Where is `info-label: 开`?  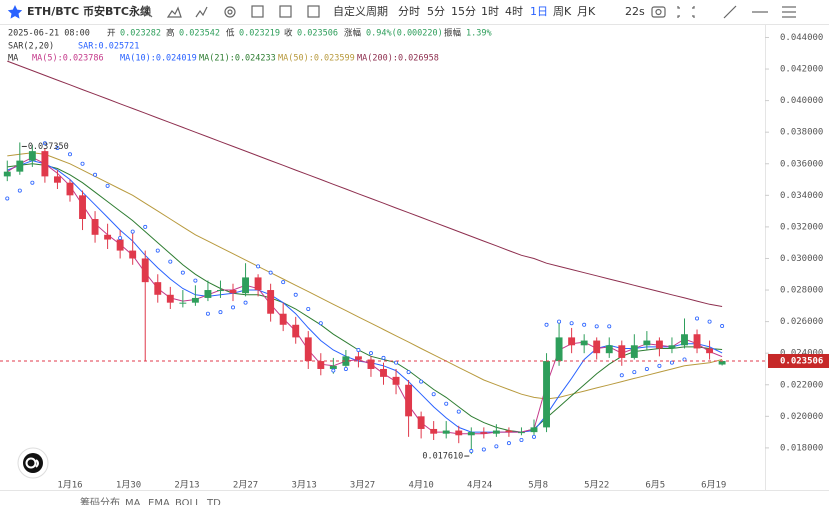 info-label: 开 is located at coordinates (111, 34).